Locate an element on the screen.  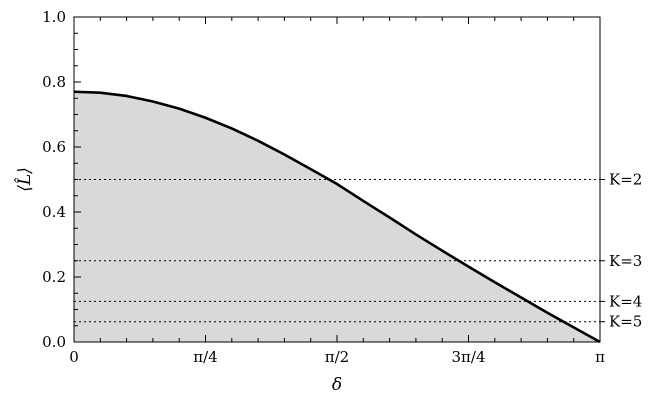
reference-labels: K=2 K=3 K=4 K=5 is located at coordinates (625, 251).